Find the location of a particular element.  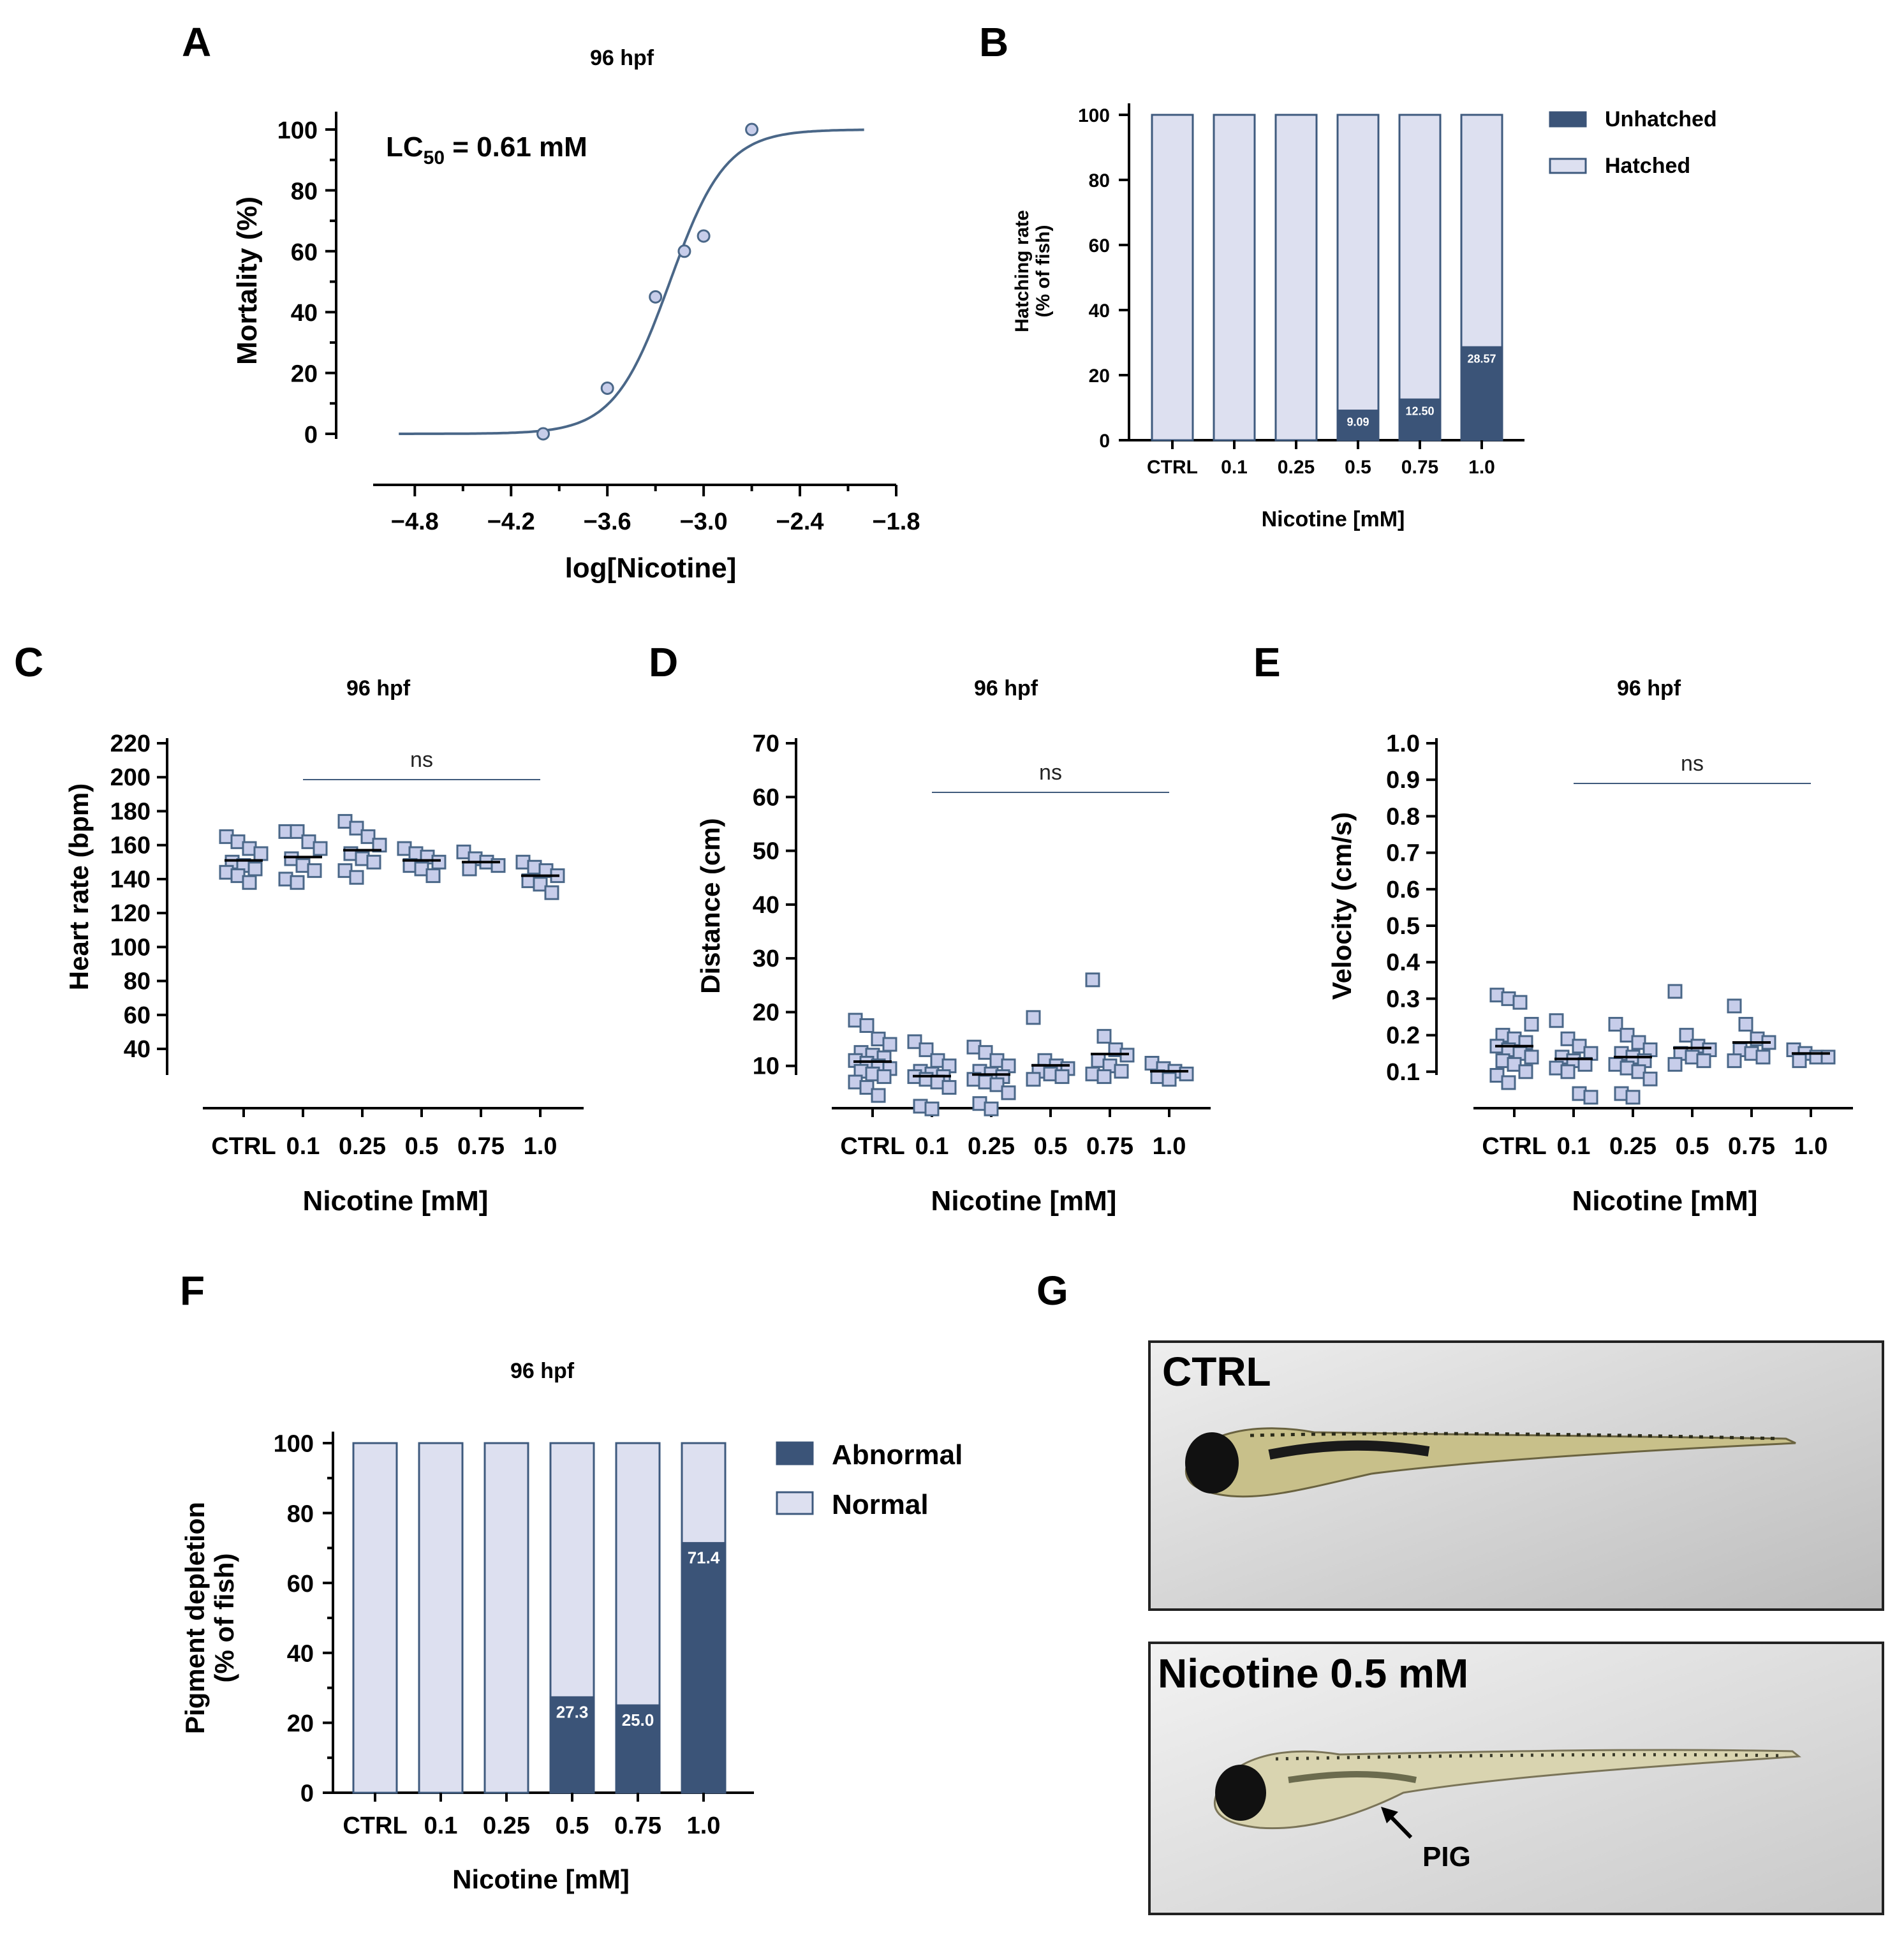

larva-nicotine-dorsal-stripe is located at coordinates (1531, 1757).